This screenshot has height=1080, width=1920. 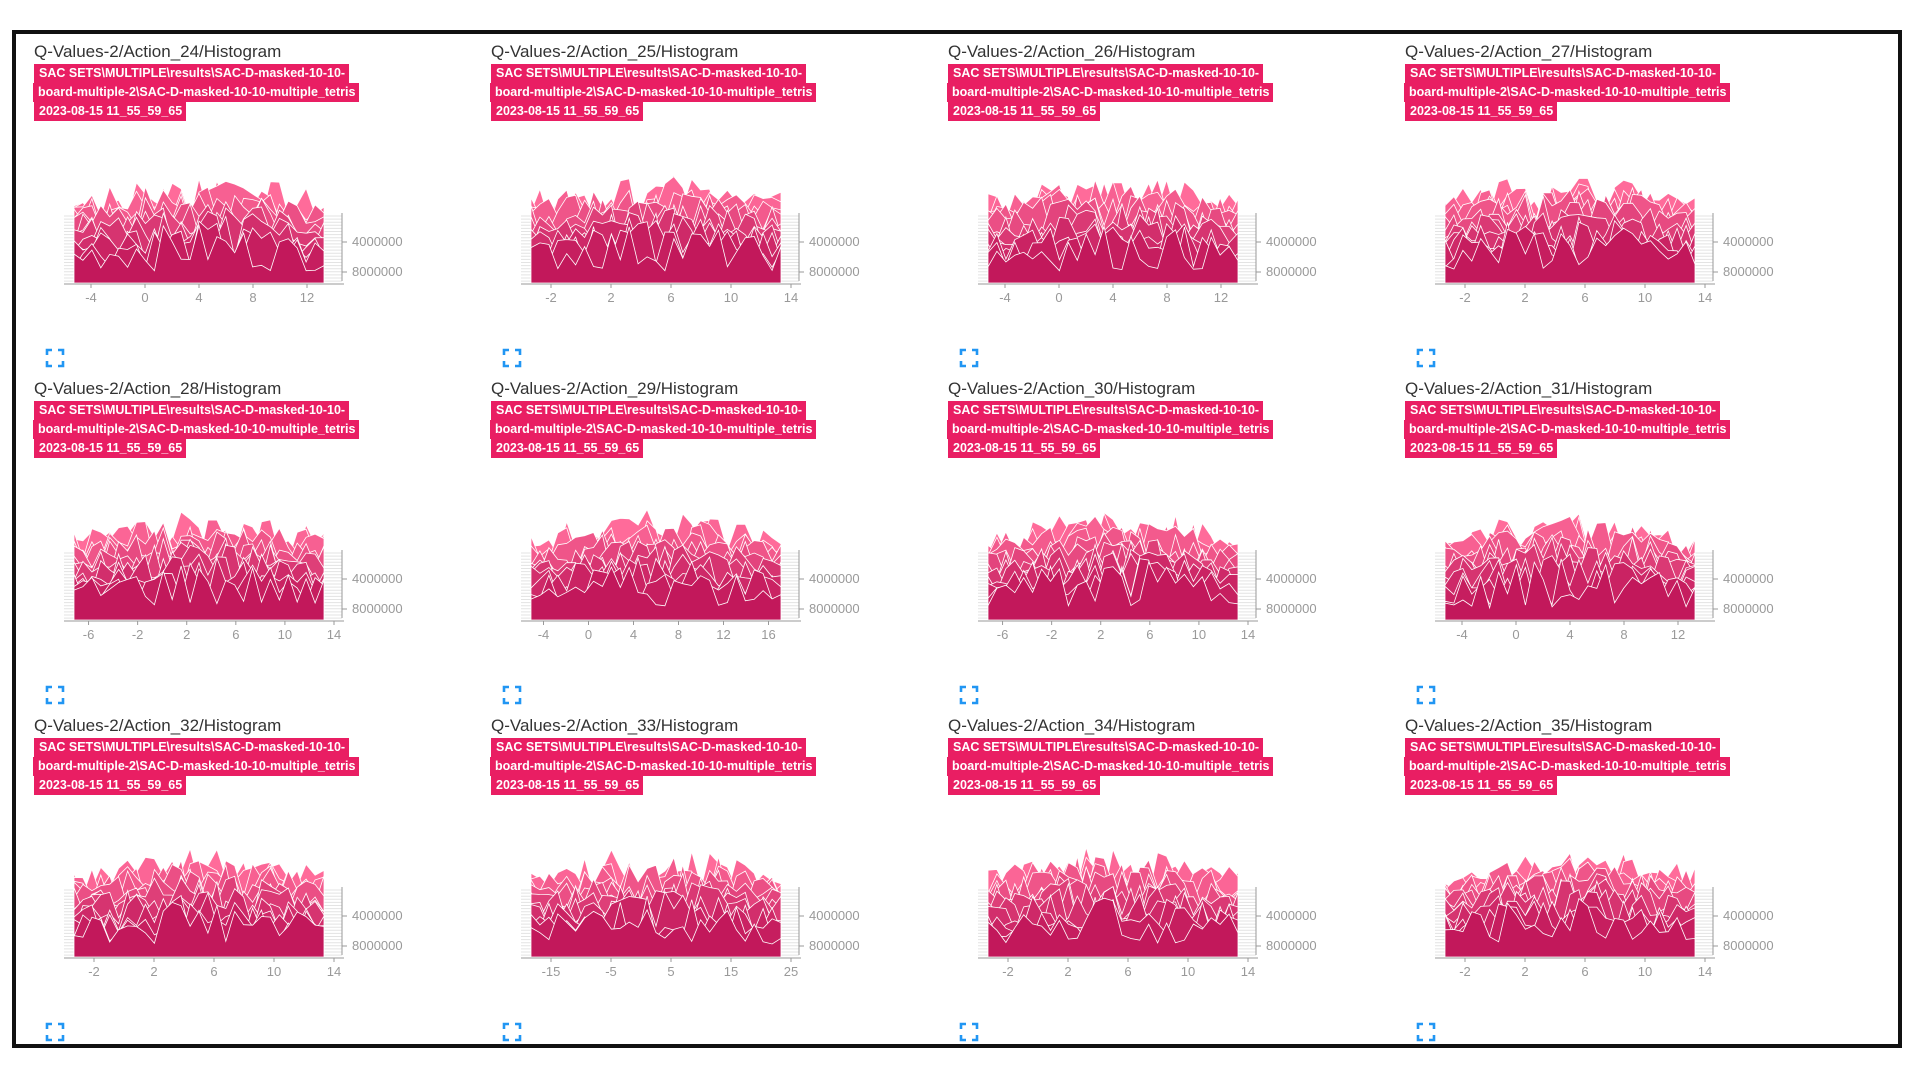 What do you see at coordinates (1529, 388) in the screenshot?
I see `card-title: Q-Values-2/Action_31/Histogram` at bounding box center [1529, 388].